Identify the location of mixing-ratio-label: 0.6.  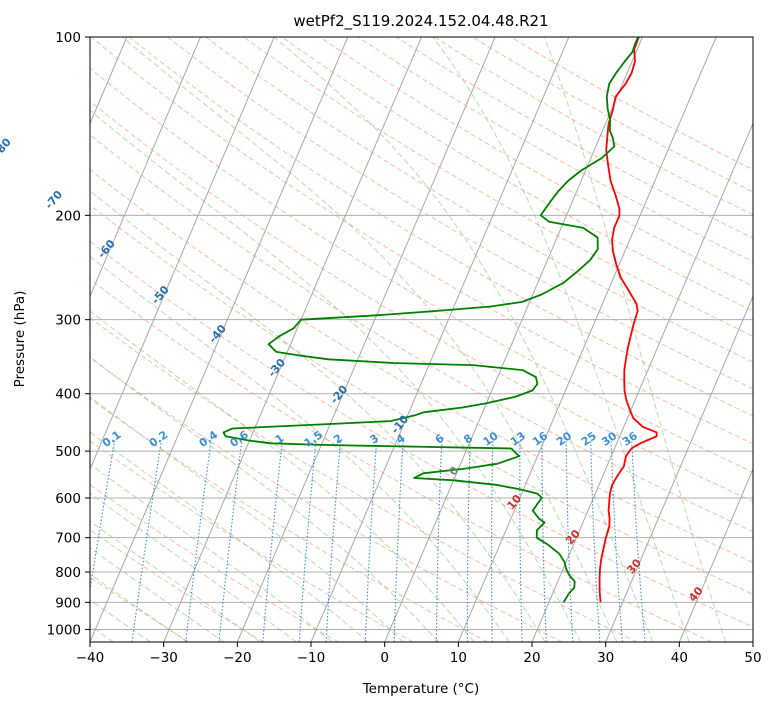
(239, 439).